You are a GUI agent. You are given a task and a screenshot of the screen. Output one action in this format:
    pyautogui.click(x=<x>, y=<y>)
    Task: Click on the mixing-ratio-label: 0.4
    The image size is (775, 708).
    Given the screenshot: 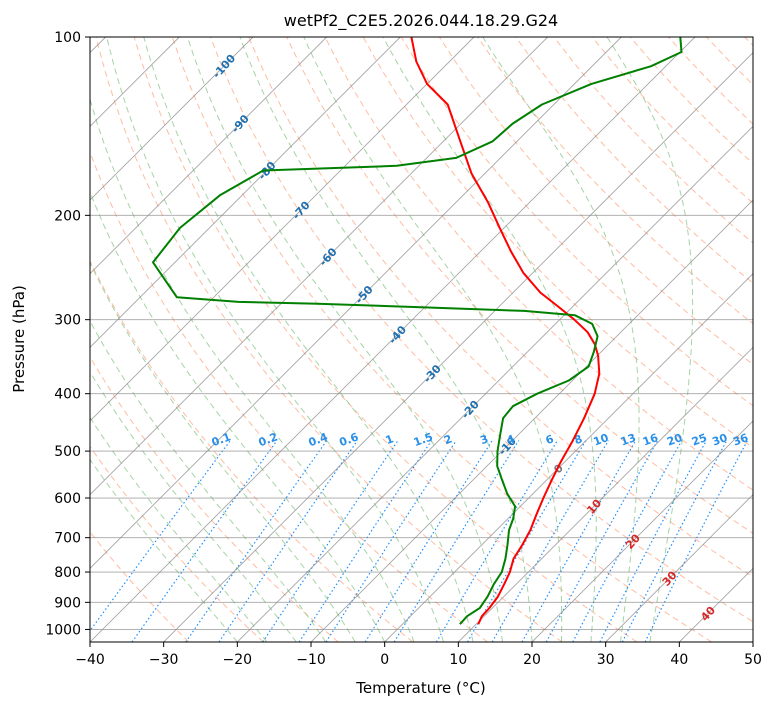 What is the action you would take?
    pyautogui.click(x=318, y=439)
    